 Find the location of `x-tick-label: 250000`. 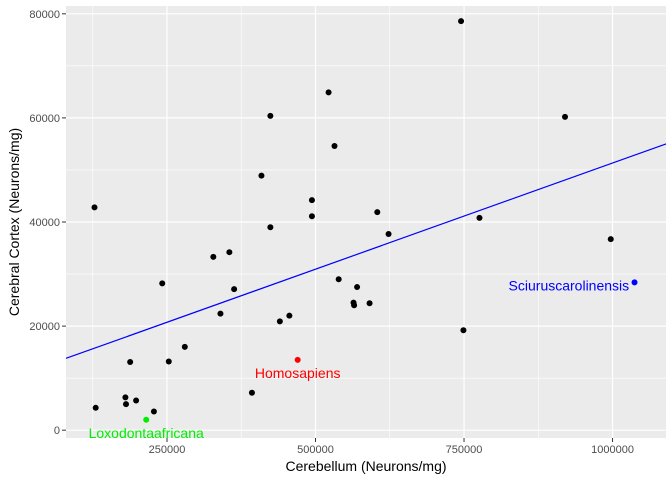

x-tick-label: 250000 is located at coordinates (167, 450).